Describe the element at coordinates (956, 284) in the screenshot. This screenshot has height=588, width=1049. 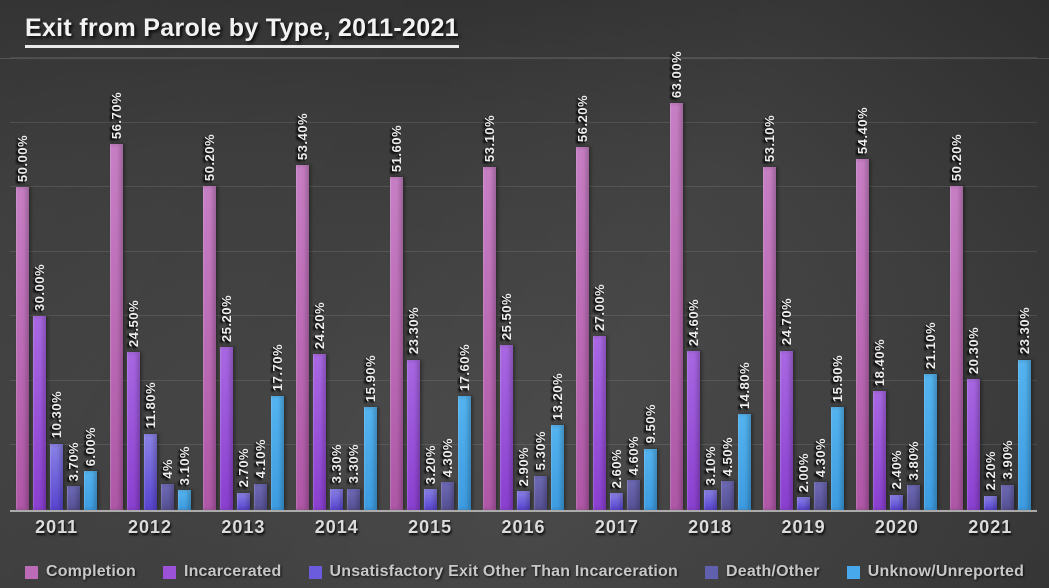
I see `bar-cell: 50.20%` at that location.